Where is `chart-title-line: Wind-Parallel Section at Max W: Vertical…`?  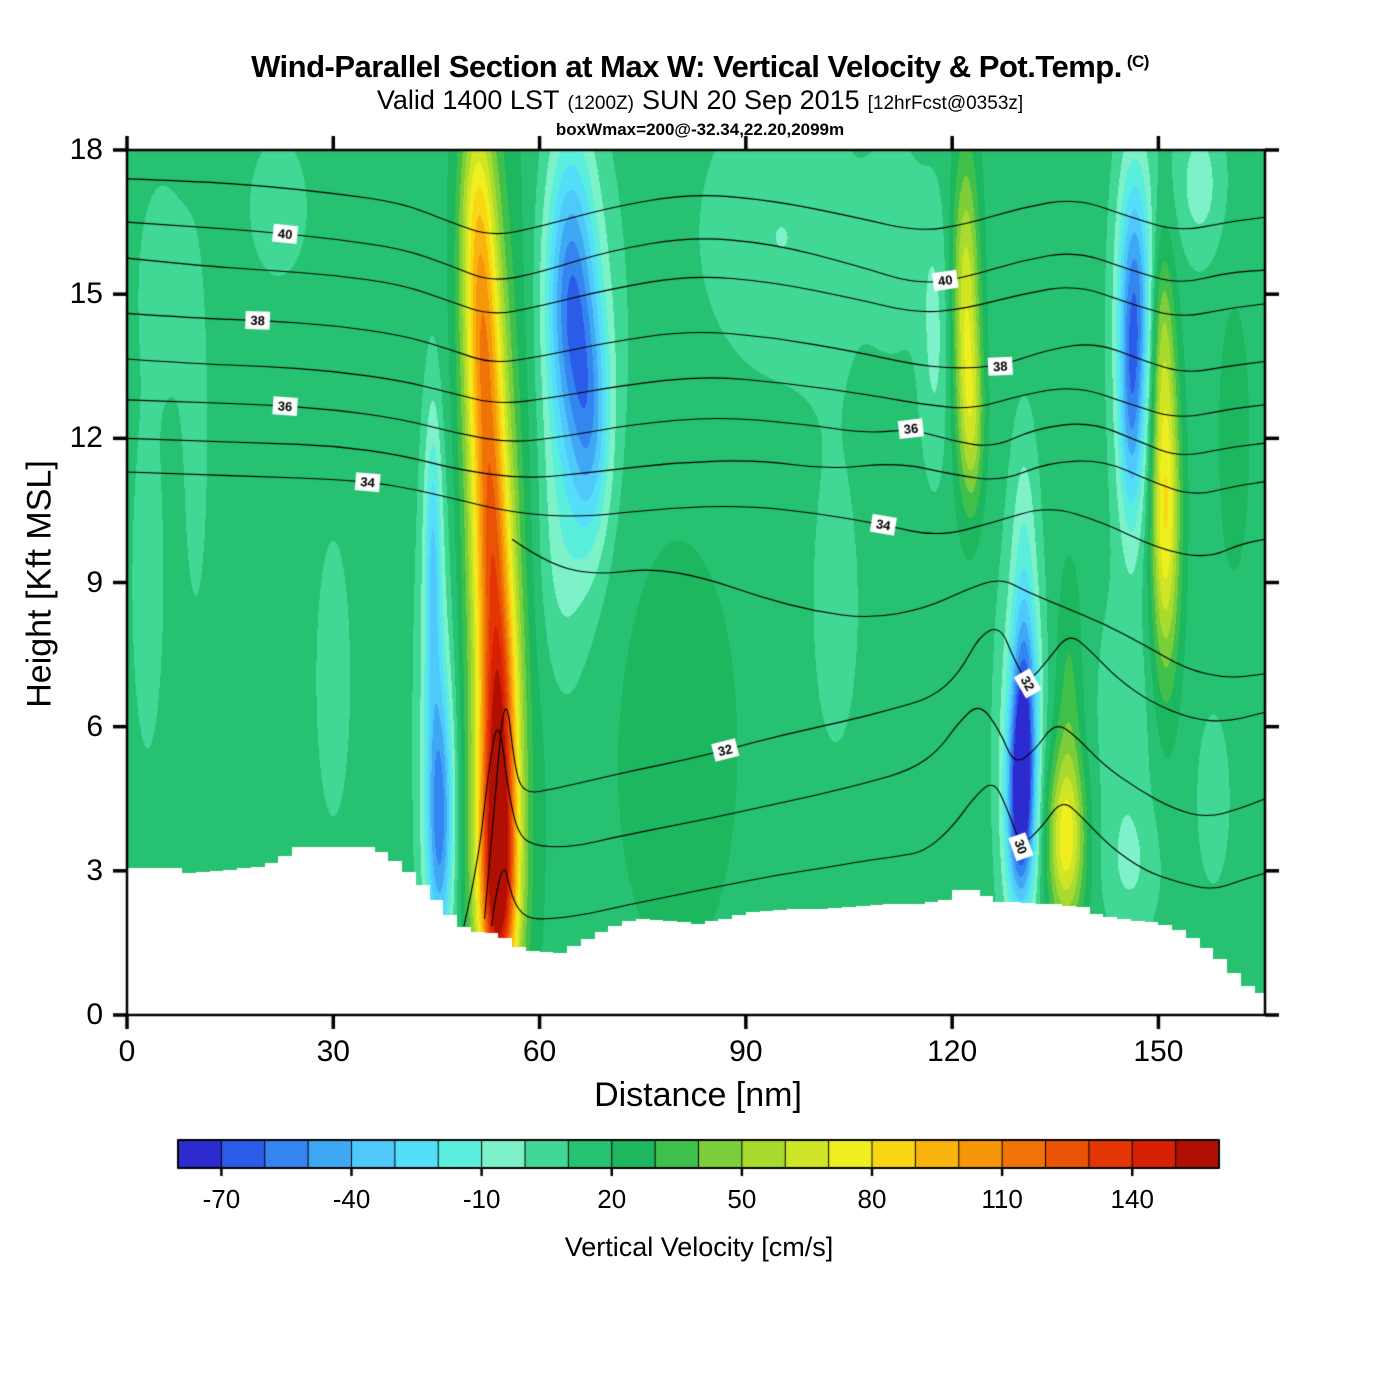 chart-title-line: Wind-Parallel Section at Max W: Vertical… is located at coordinates (700, 64).